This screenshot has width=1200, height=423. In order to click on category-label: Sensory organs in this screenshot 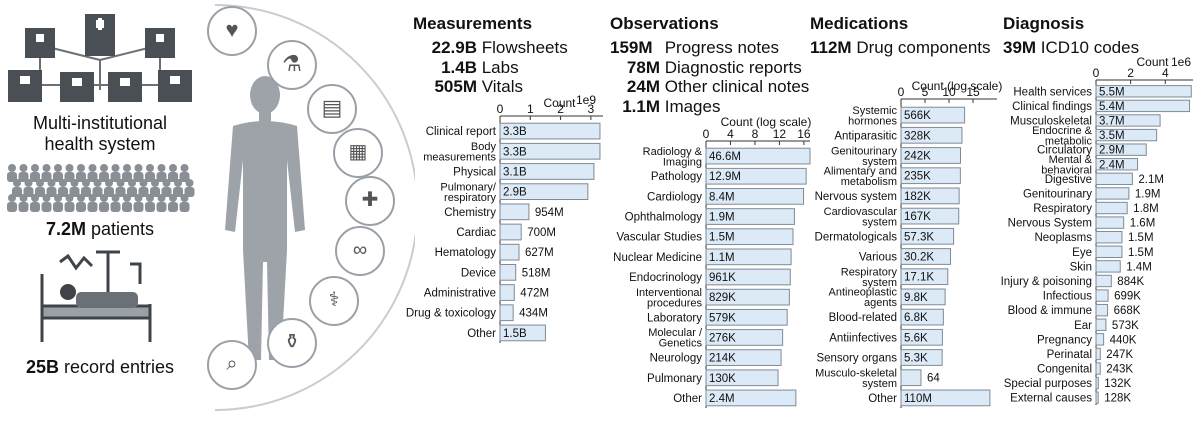, I will do `click(856, 359)`.